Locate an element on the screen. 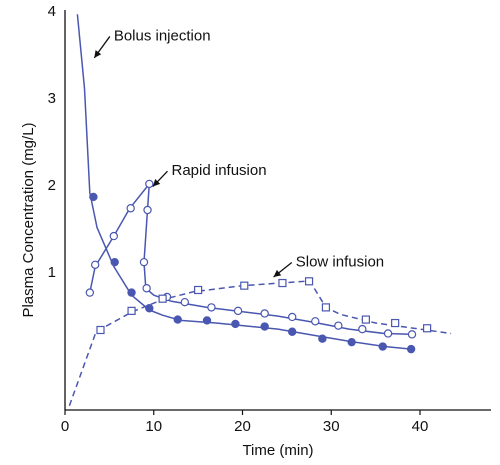 Image resolution: width=500 pixels, height=465 pixels. x-tick-label: 10 is located at coordinates (153, 426).